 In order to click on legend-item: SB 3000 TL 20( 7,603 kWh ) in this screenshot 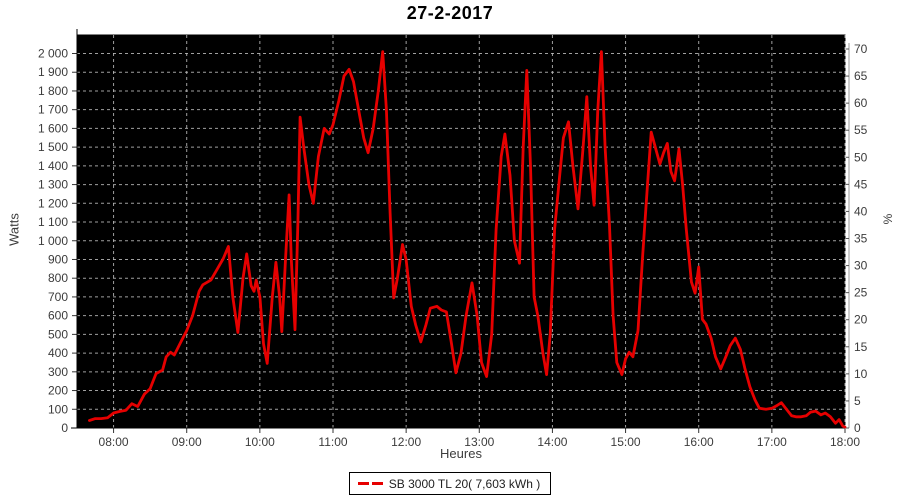, I will do `click(450, 483)`.